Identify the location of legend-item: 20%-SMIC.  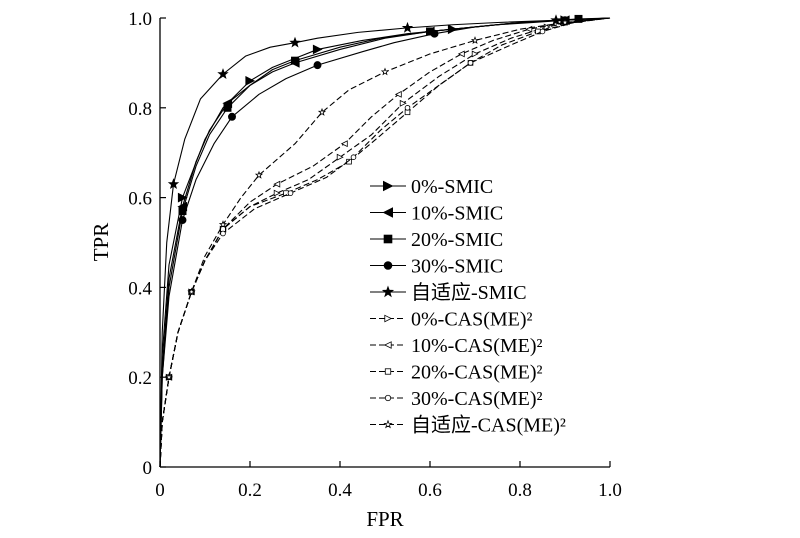
(436, 240).